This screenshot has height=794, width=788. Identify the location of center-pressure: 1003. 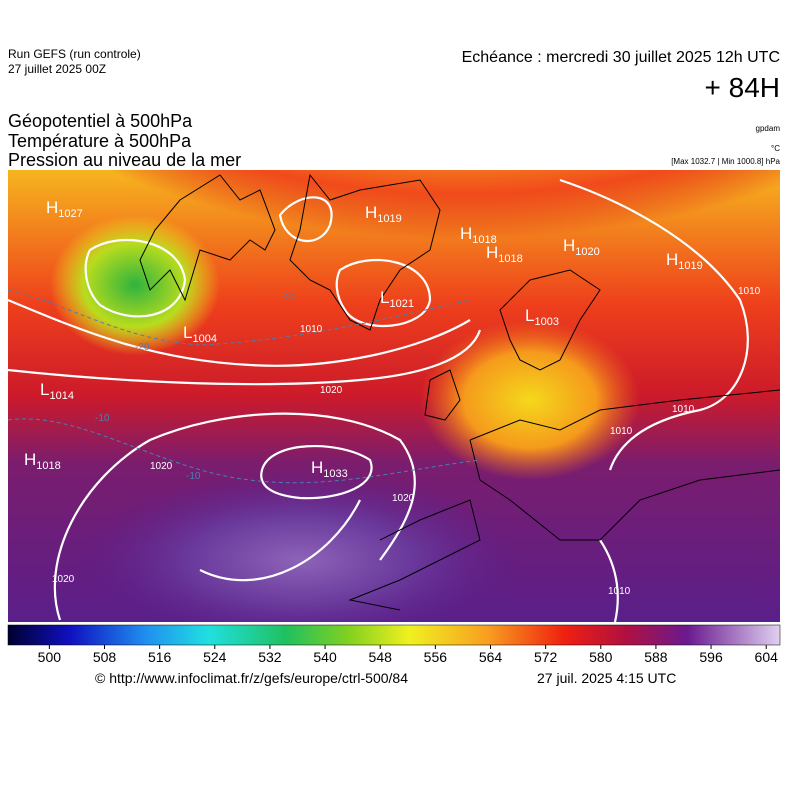
(546, 322).